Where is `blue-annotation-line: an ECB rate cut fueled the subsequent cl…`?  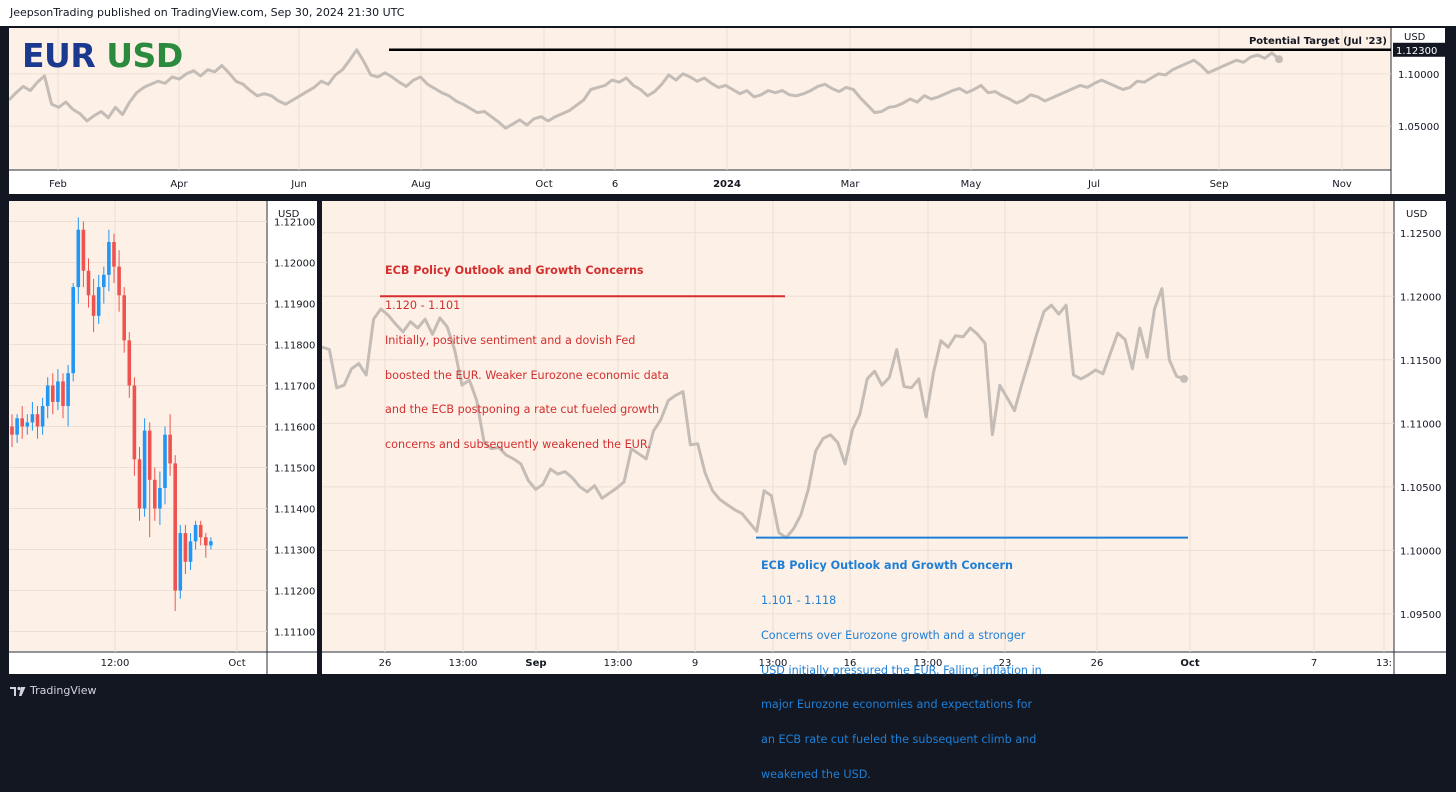 blue-annotation-line: an ECB rate cut fueled the subsequent cl… is located at coordinates (899, 740).